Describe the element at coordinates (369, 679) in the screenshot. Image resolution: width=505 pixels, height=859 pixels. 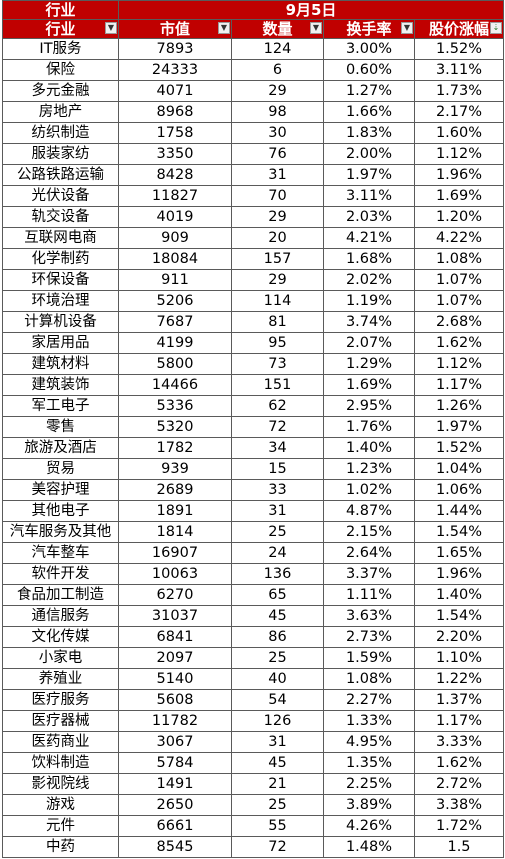
I see `cell-turnover: 1.08%` at that location.